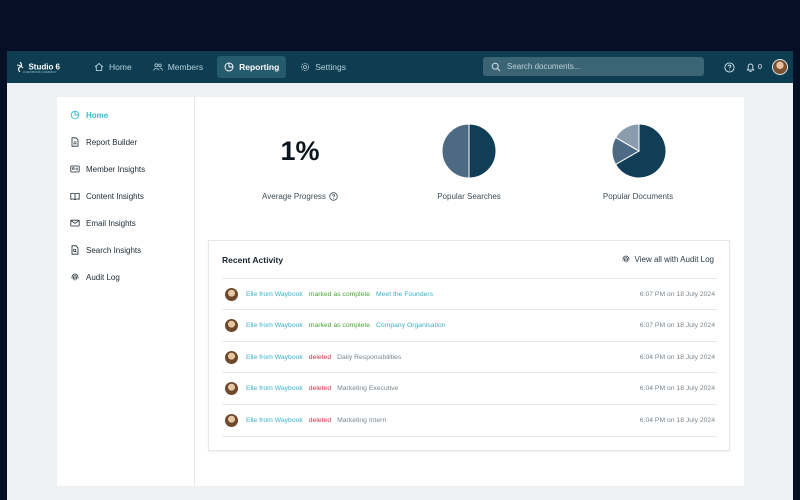 The height and width of the screenshot is (500, 800). What do you see at coordinates (40, 72) in the screenshot?
I see `brand-tagline: A WAYBOOK COMPANY` at bounding box center [40, 72].